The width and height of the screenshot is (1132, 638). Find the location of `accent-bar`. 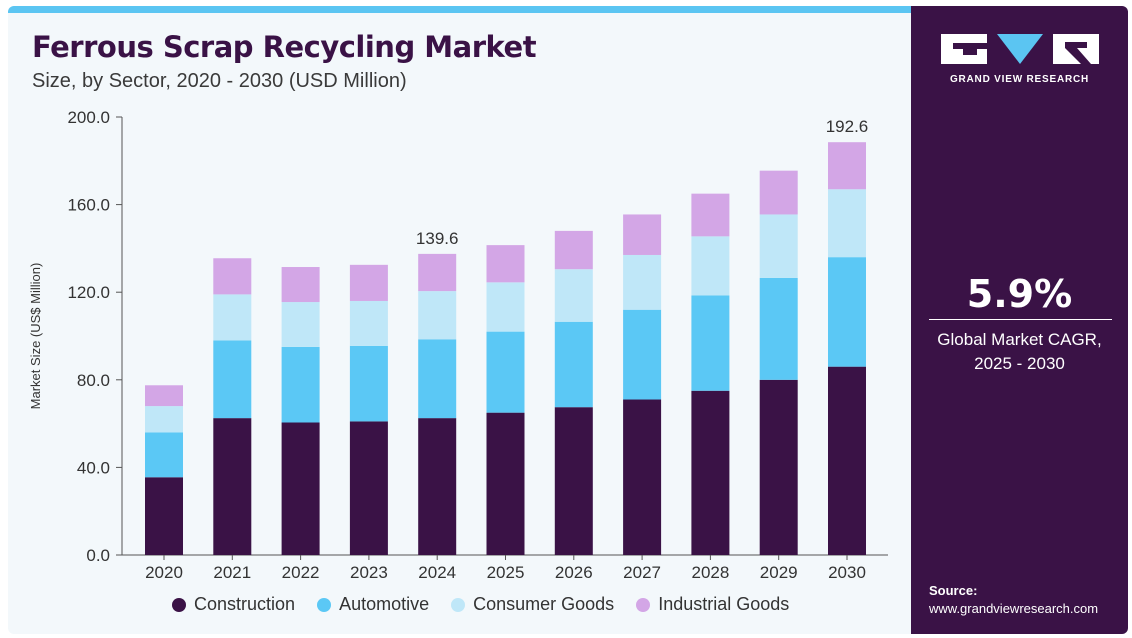

accent-bar is located at coordinates (459, 9).